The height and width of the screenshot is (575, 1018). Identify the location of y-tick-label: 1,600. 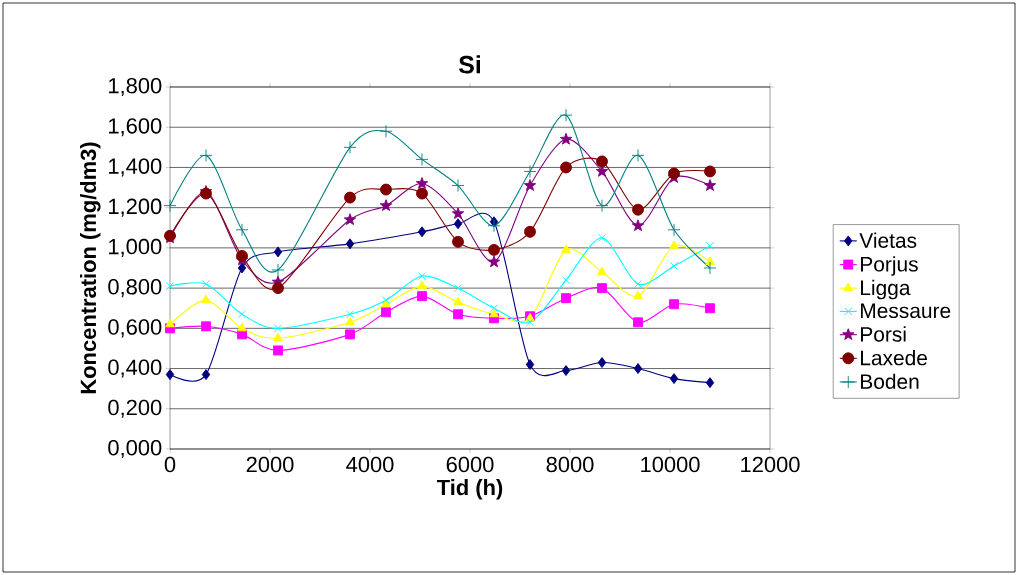
(135, 127).